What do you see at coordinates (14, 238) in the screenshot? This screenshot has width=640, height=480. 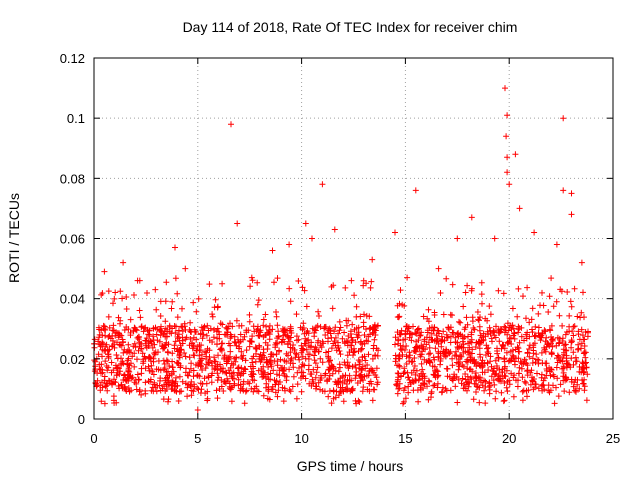 I see `y-axis-title: ROTI / TECUs` at bounding box center [14, 238].